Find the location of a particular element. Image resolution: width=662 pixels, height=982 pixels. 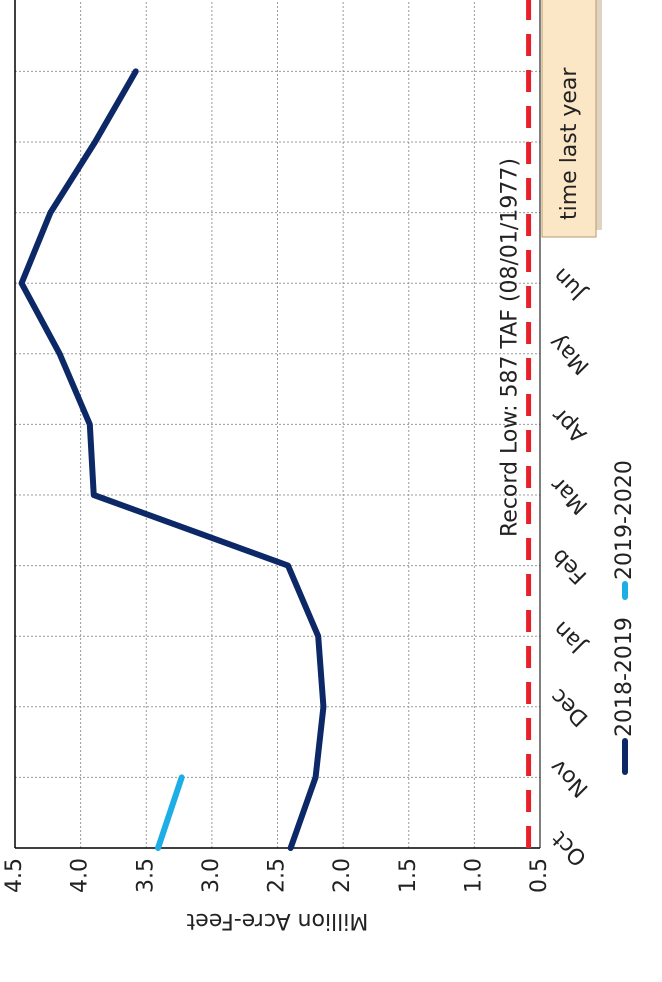

y-tick-label: 1.5 is located at coordinates (408, 875).